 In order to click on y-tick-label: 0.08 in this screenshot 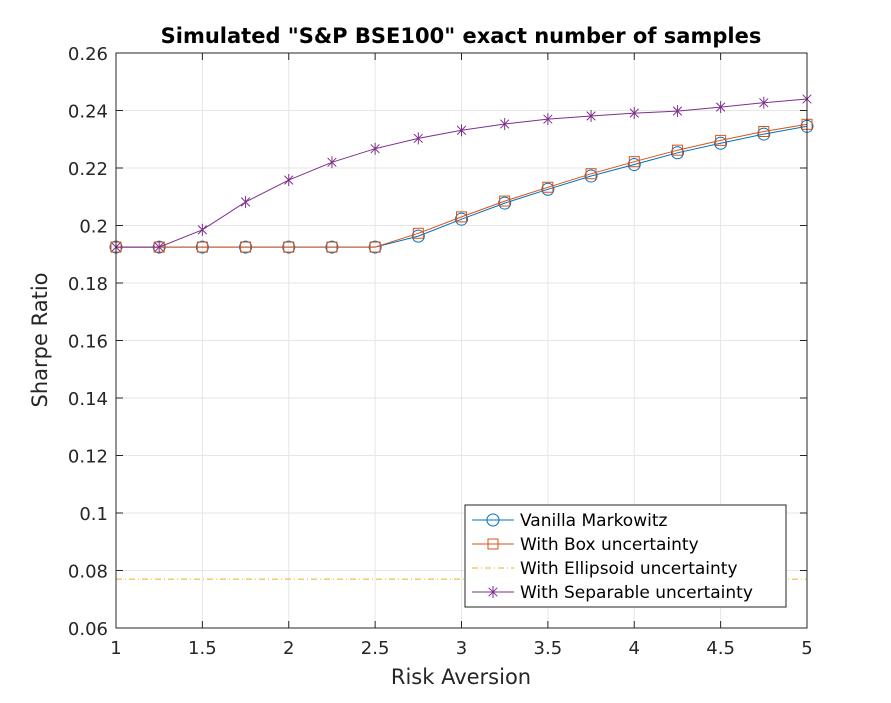, I will do `click(88, 572)`.